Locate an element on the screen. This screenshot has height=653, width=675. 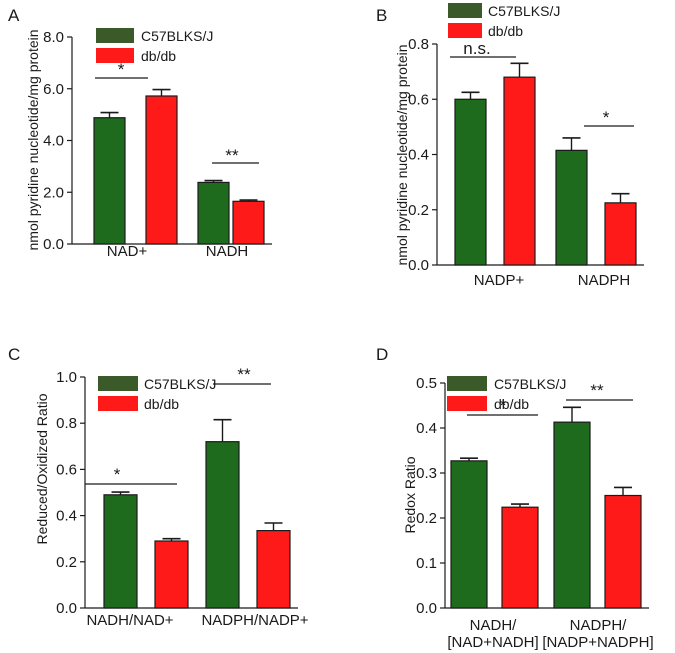
x-category-label: NADH is located at coordinates (227, 251).